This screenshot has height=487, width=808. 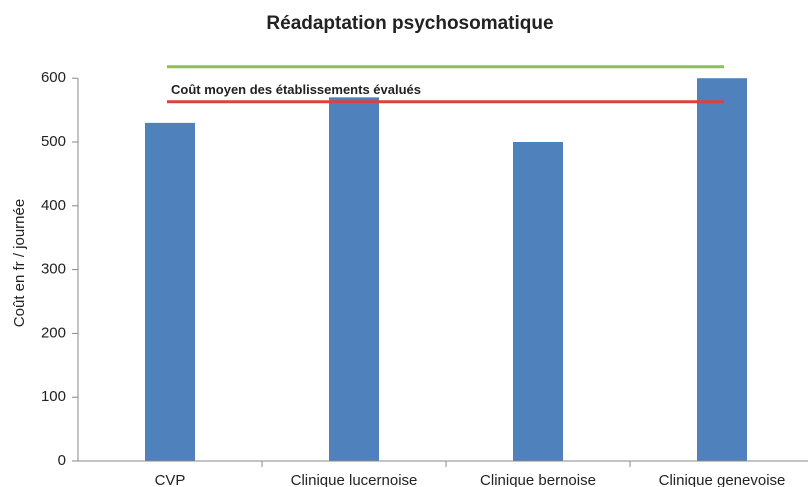 What do you see at coordinates (409, 23) in the screenshot?
I see `chart-title: Réadaptation psychosomatique` at bounding box center [409, 23].